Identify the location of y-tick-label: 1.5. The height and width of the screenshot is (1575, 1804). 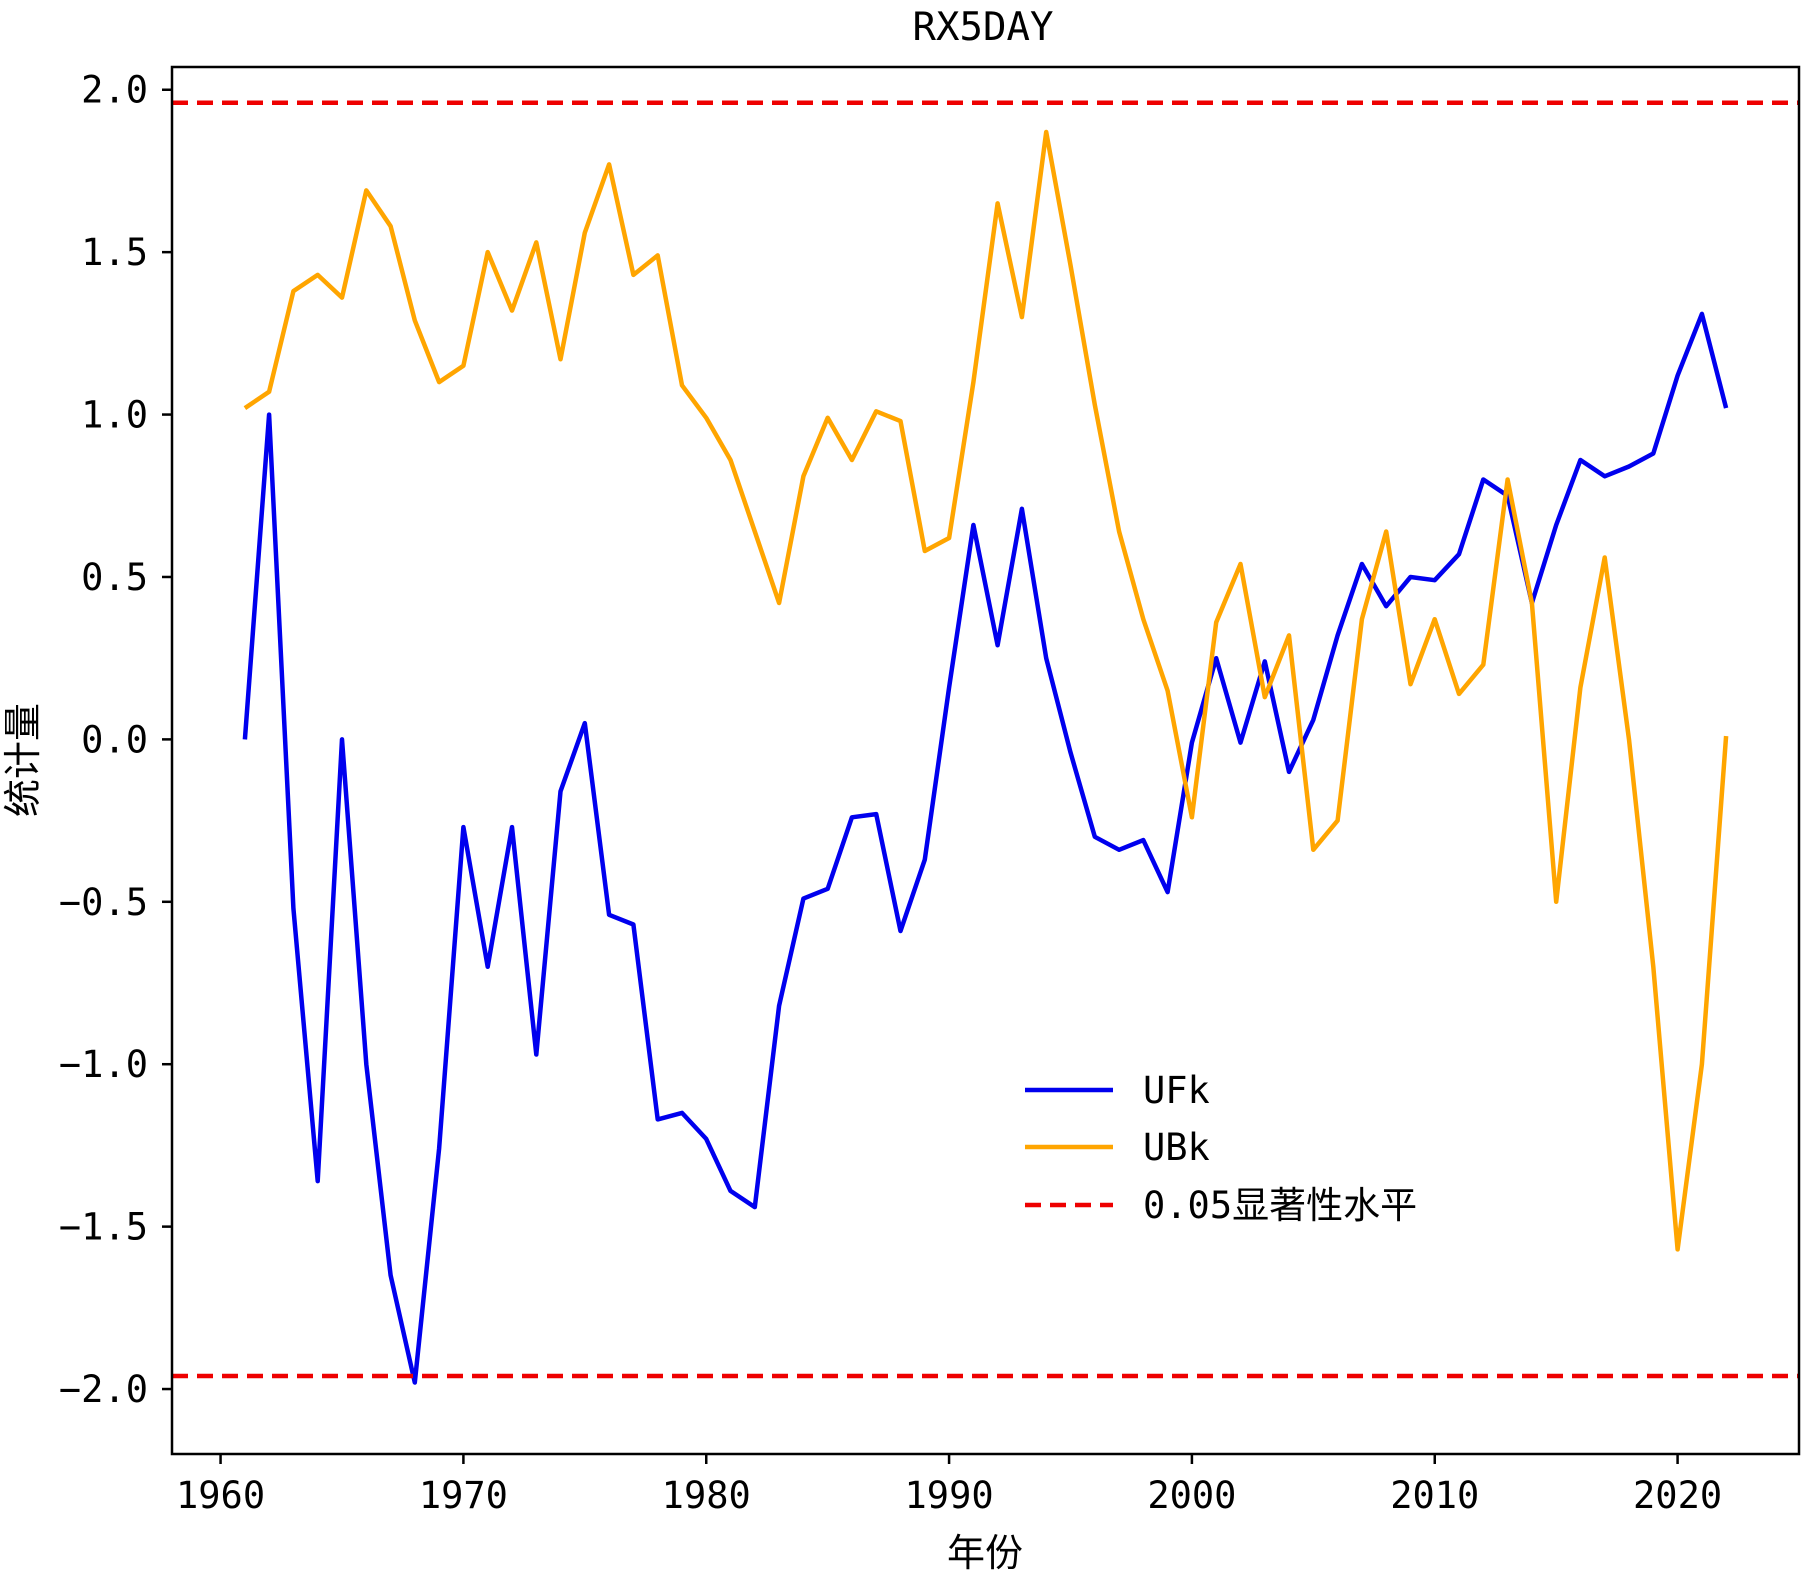
(114, 252).